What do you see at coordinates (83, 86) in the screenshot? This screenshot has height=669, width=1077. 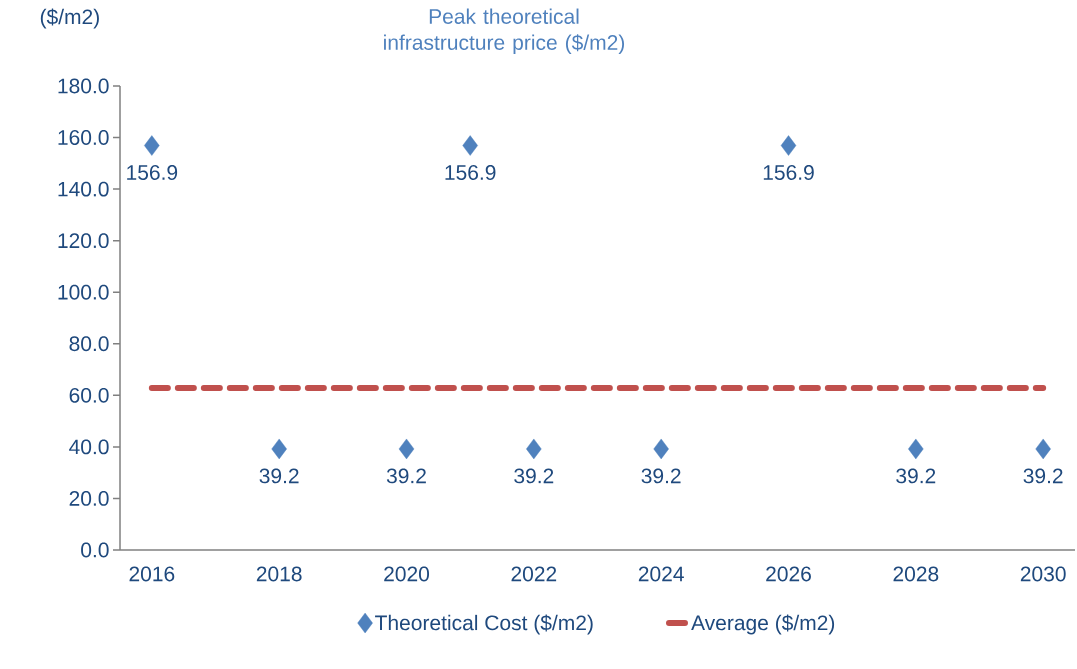 I see `y-tick-label: 180.0` at bounding box center [83, 86].